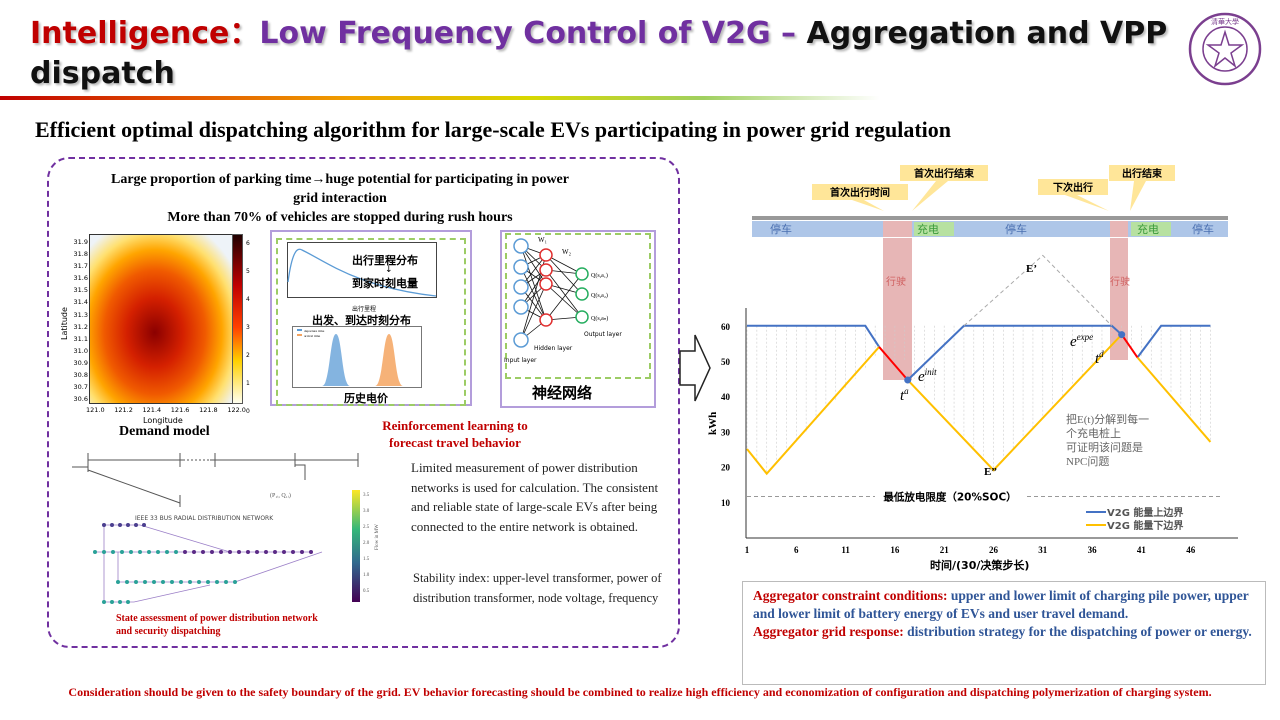 This screenshot has height=720, width=1280. I want to click on y-tick-label: 10, so click(726, 503).